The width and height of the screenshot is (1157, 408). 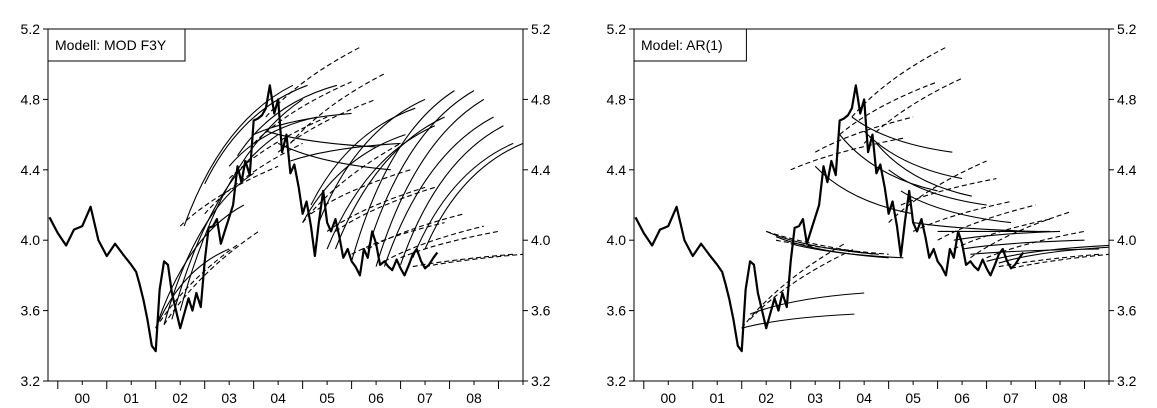 I want to click on y-tick-label-left: 3.2, so click(x=617, y=381).